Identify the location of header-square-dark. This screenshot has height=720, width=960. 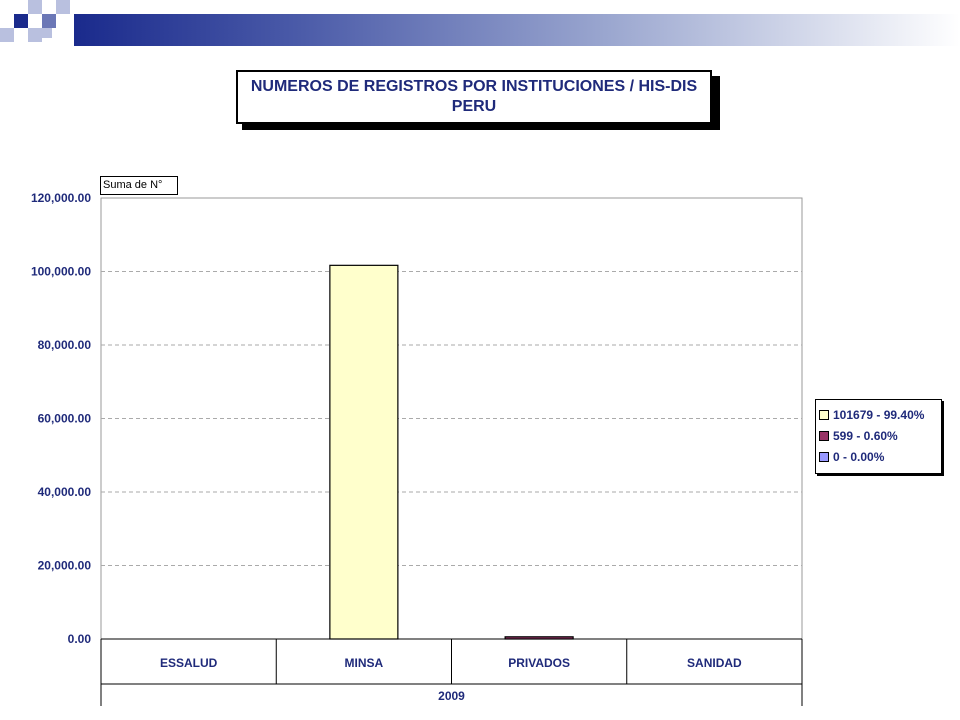
(21, 21).